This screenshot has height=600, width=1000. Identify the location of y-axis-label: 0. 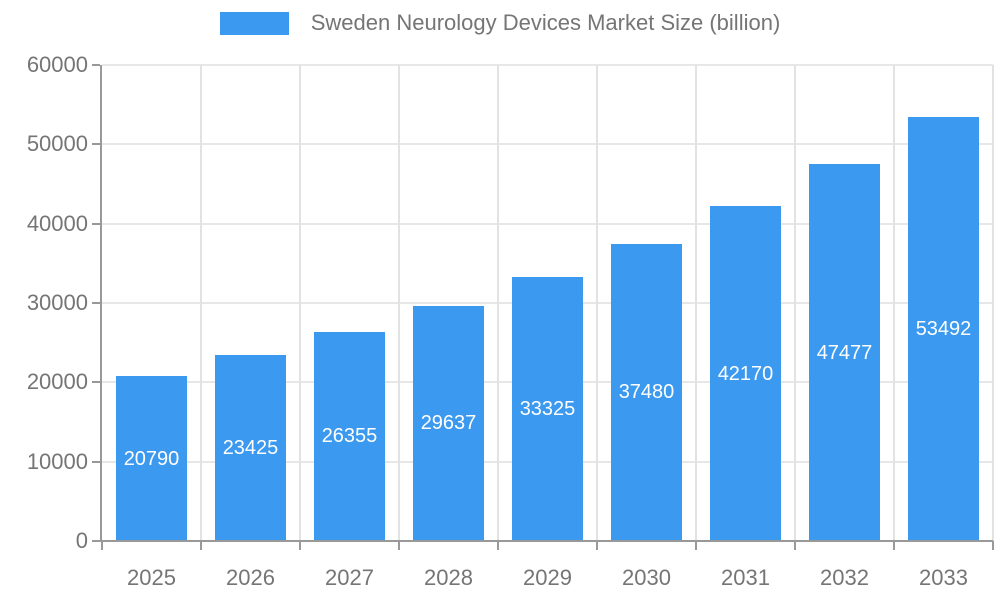
(81, 540).